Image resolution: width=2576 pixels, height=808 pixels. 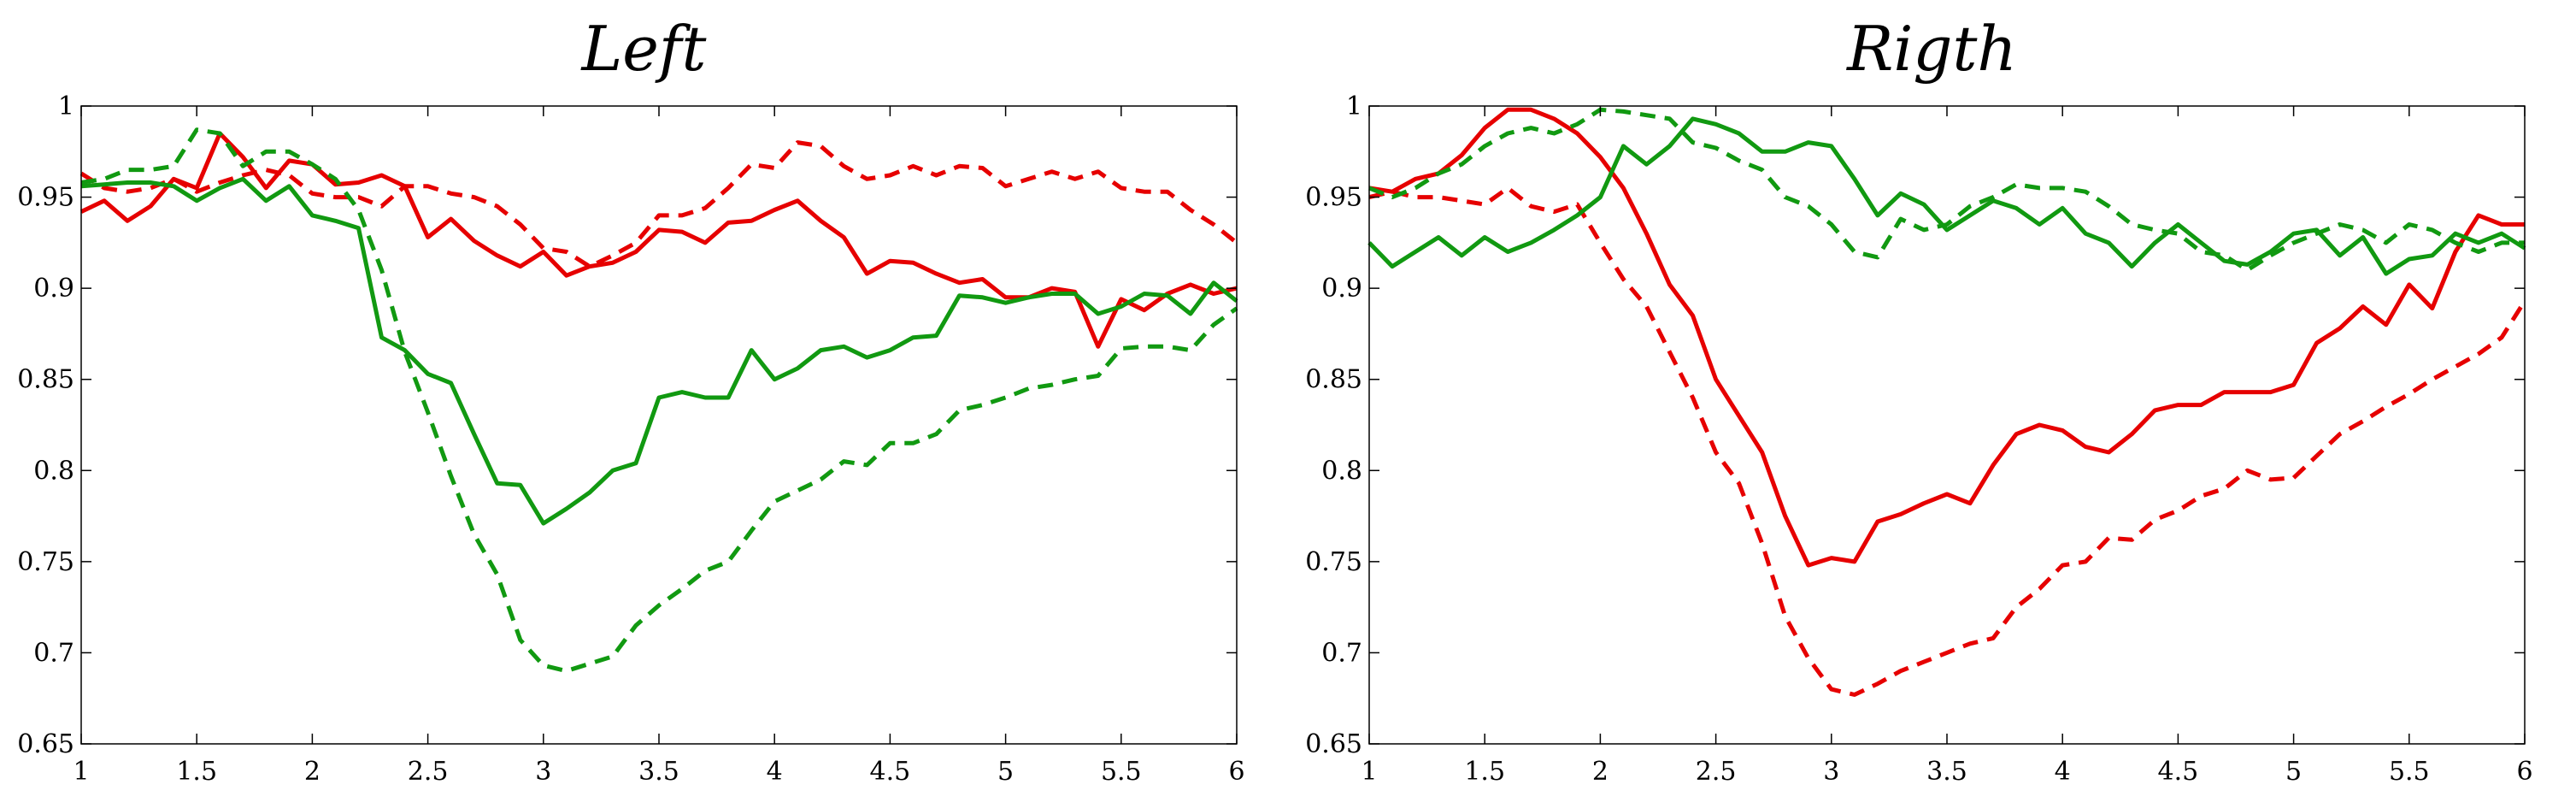 I want to click on right-chart-title: Rigth, so click(x=1932, y=49).